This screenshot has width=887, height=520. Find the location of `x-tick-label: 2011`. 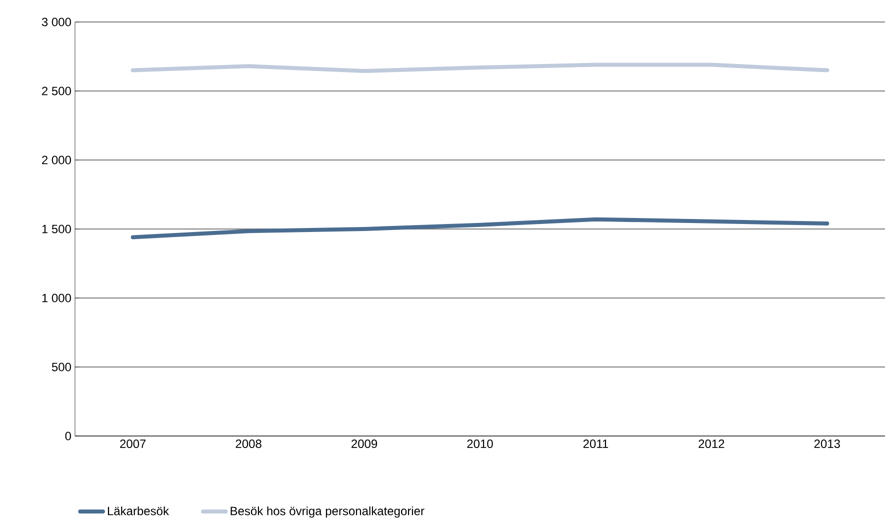

x-tick-label: 2011 is located at coordinates (595, 444).